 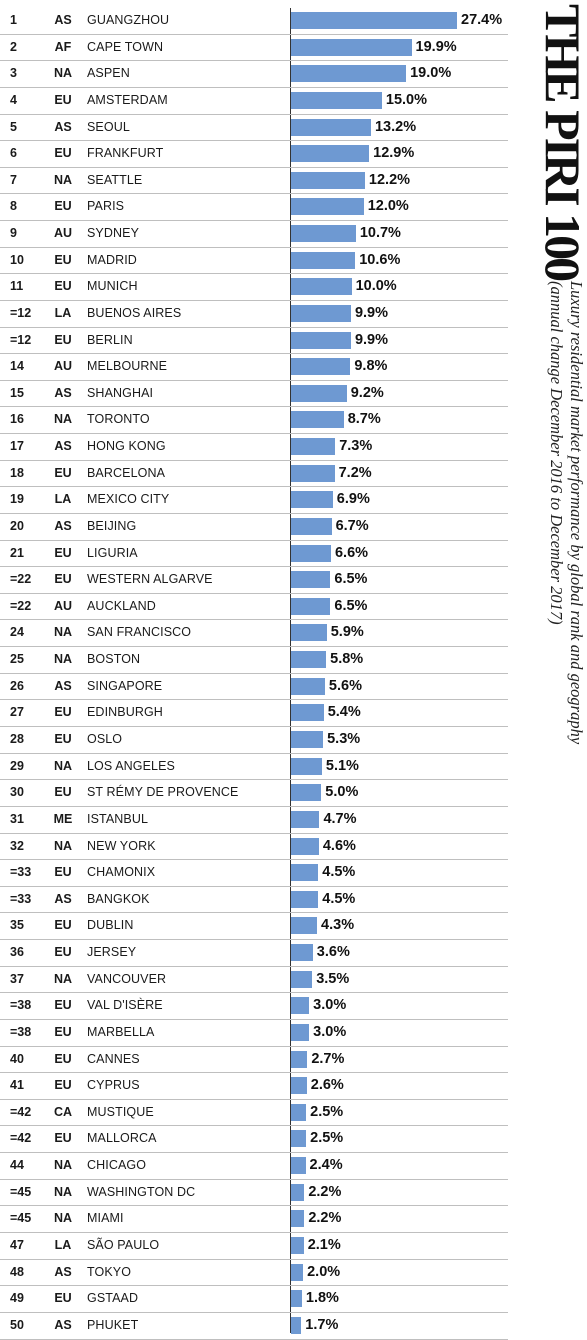 What do you see at coordinates (150, 579) in the screenshot?
I see `city-label: WESTERN ALGARVE` at bounding box center [150, 579].